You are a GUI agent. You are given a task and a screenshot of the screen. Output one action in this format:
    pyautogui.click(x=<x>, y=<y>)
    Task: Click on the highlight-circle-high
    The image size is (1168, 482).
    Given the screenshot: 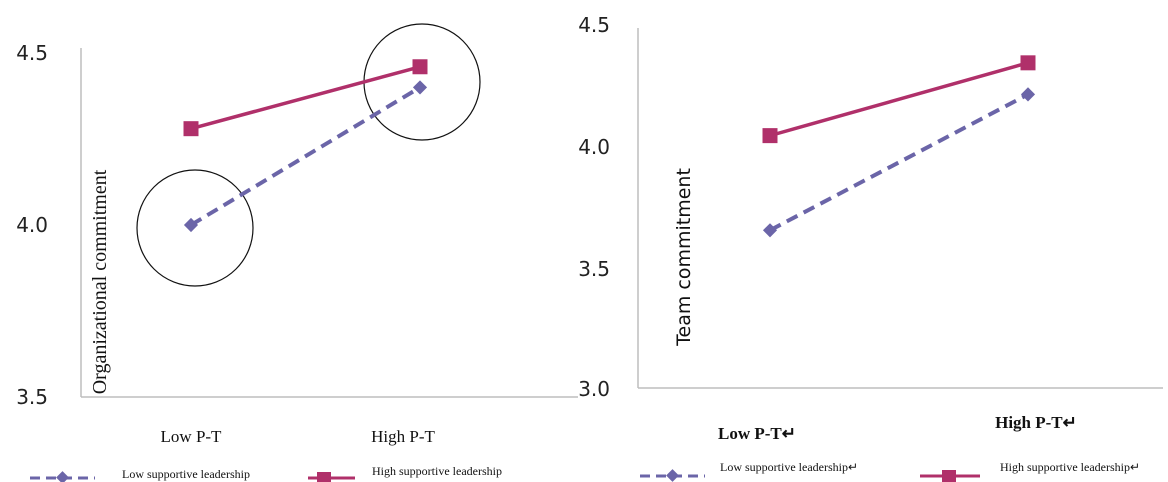 What is the action you would take?
    pyautogui.click(x=422, y=82)
    